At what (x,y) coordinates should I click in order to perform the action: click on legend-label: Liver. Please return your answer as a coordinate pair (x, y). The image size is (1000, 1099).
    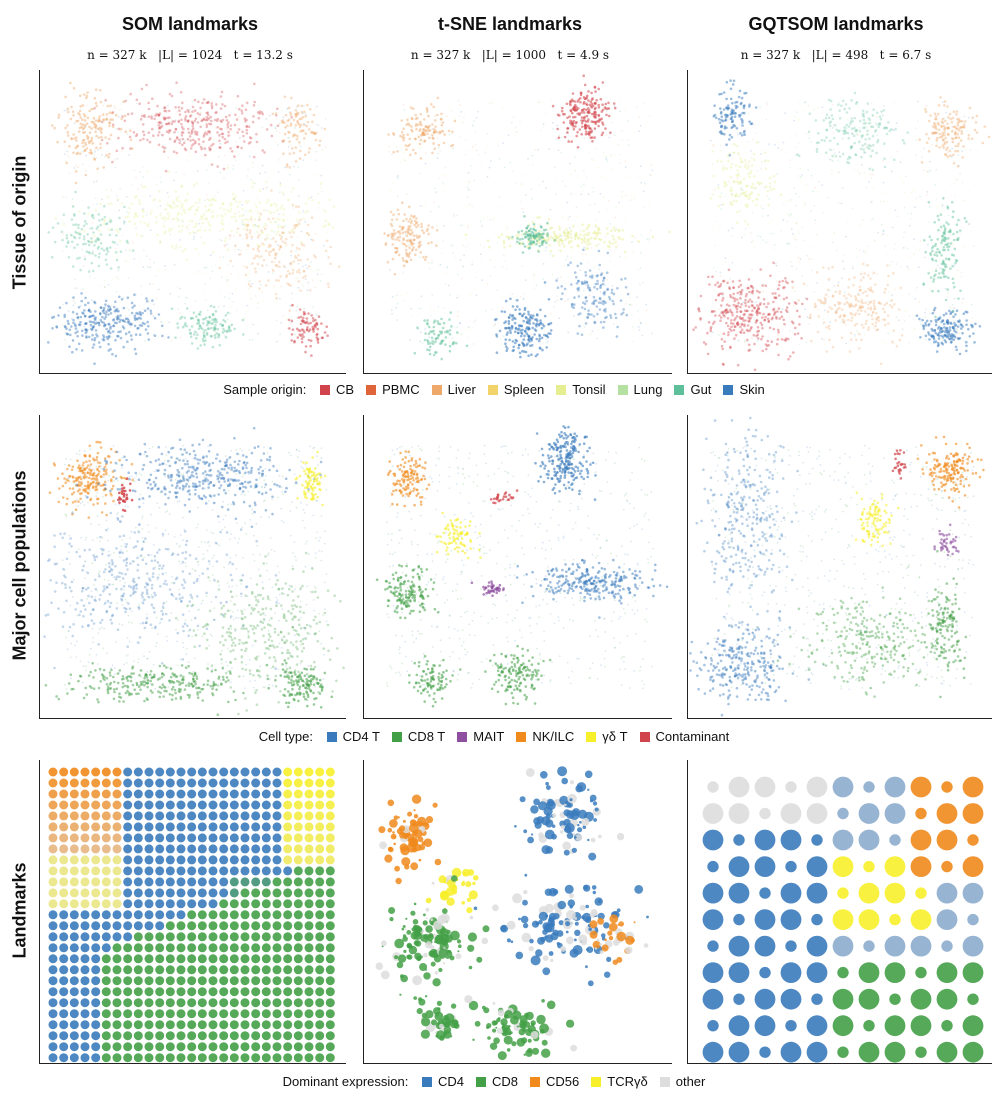
    Looking at the image, I should click on (461, 389).